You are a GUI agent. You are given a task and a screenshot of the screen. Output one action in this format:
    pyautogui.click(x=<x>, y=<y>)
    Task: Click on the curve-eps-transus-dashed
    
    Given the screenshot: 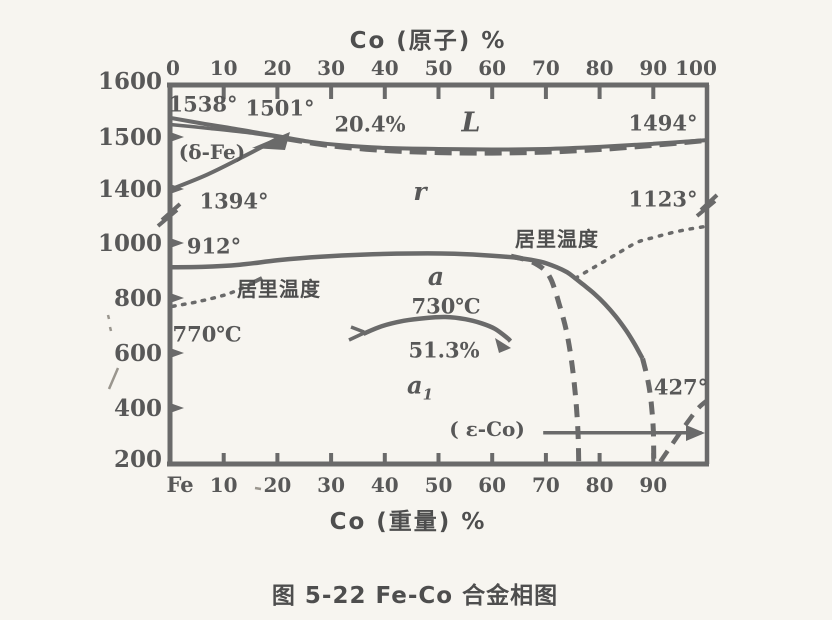 What is the action you would take?
    pyautogui.click(x=683, y=430)
    